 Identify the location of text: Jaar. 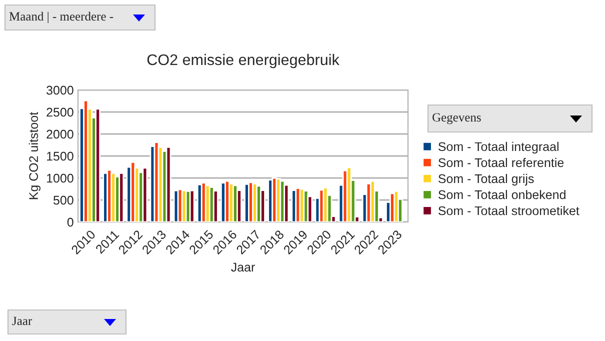
(22, 321).